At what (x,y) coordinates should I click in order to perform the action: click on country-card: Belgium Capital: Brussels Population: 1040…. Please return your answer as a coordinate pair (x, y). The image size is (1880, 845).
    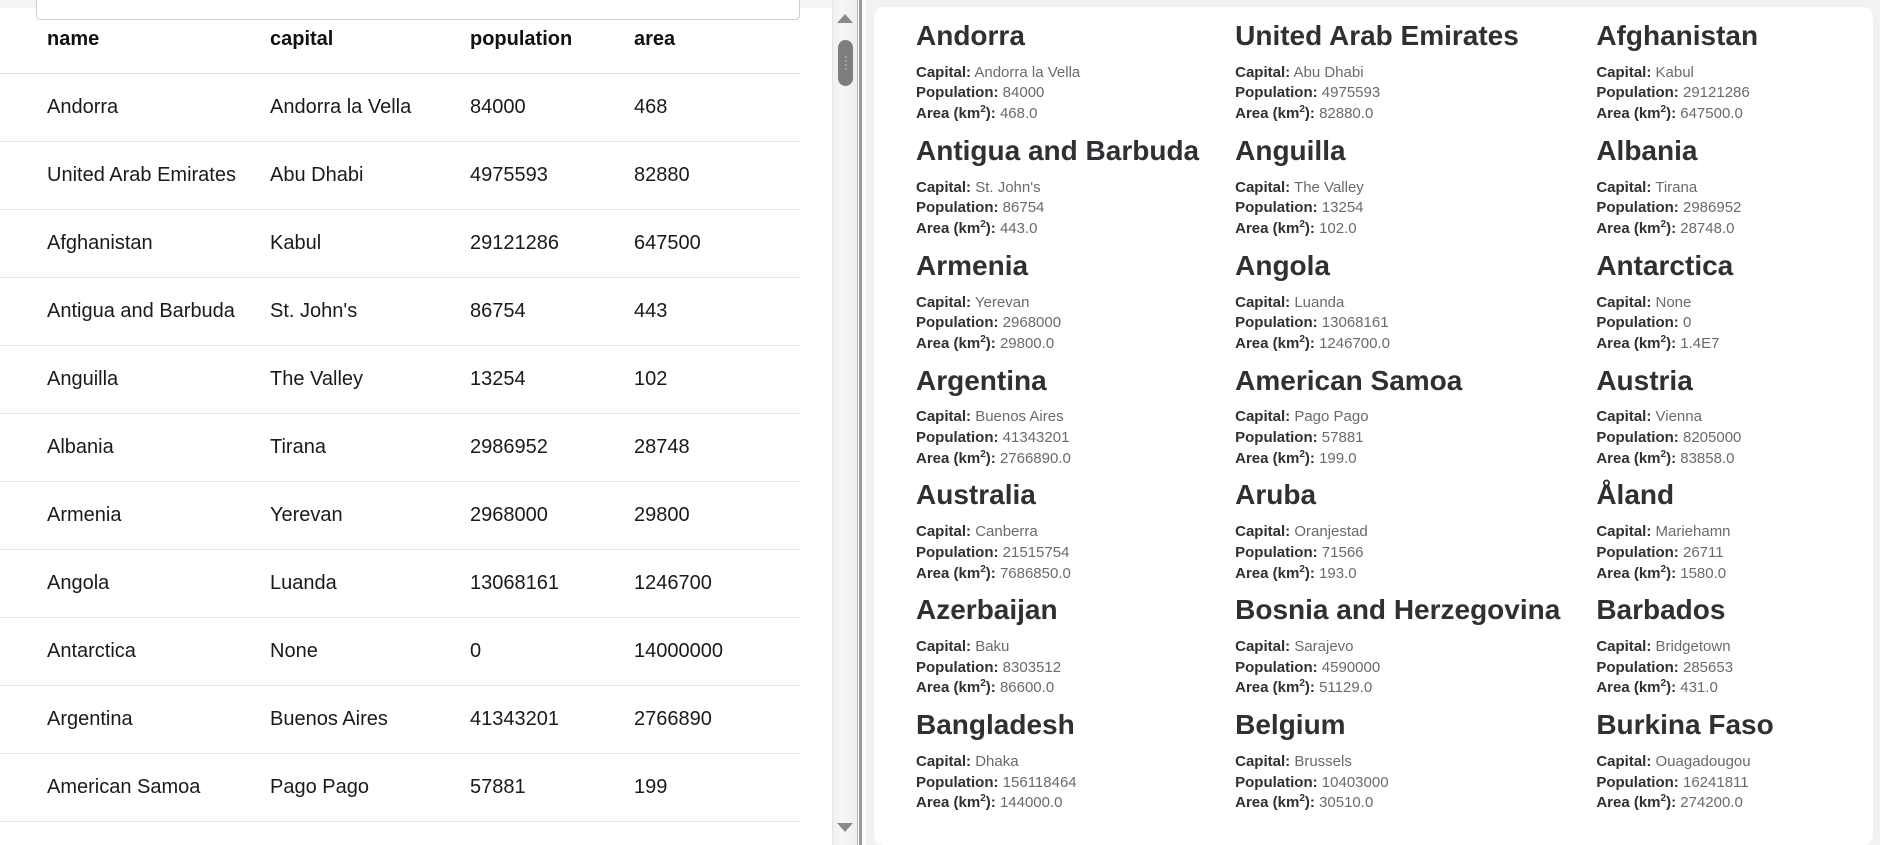
    Looking at the image, I should click on (1397, 767).